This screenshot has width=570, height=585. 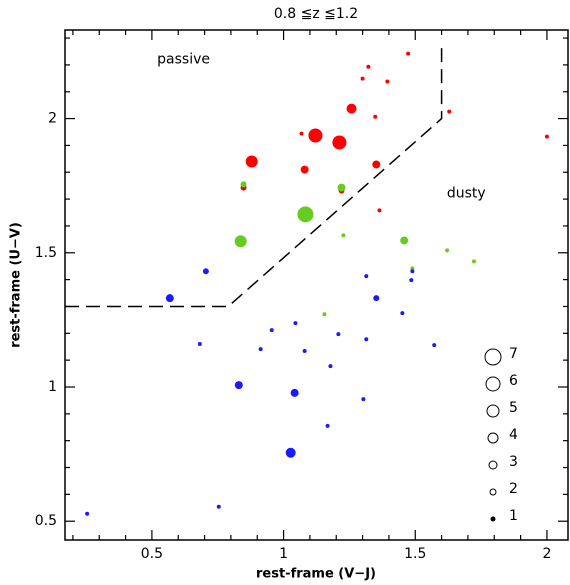 What do you see at coordinates (316, 574) in the screenshot?
I see `x-axis-label: rest-frame (V−J)` at bounding box center [316, 574].